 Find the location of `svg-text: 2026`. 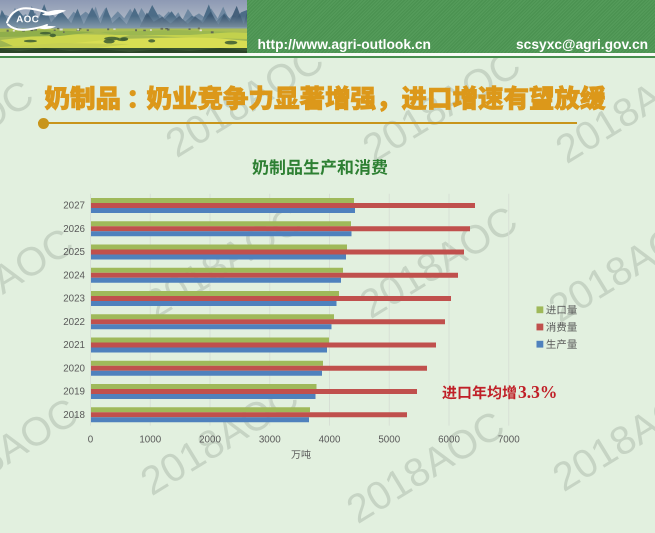

svg-text: 2026 is located at coordinates (74, 229).